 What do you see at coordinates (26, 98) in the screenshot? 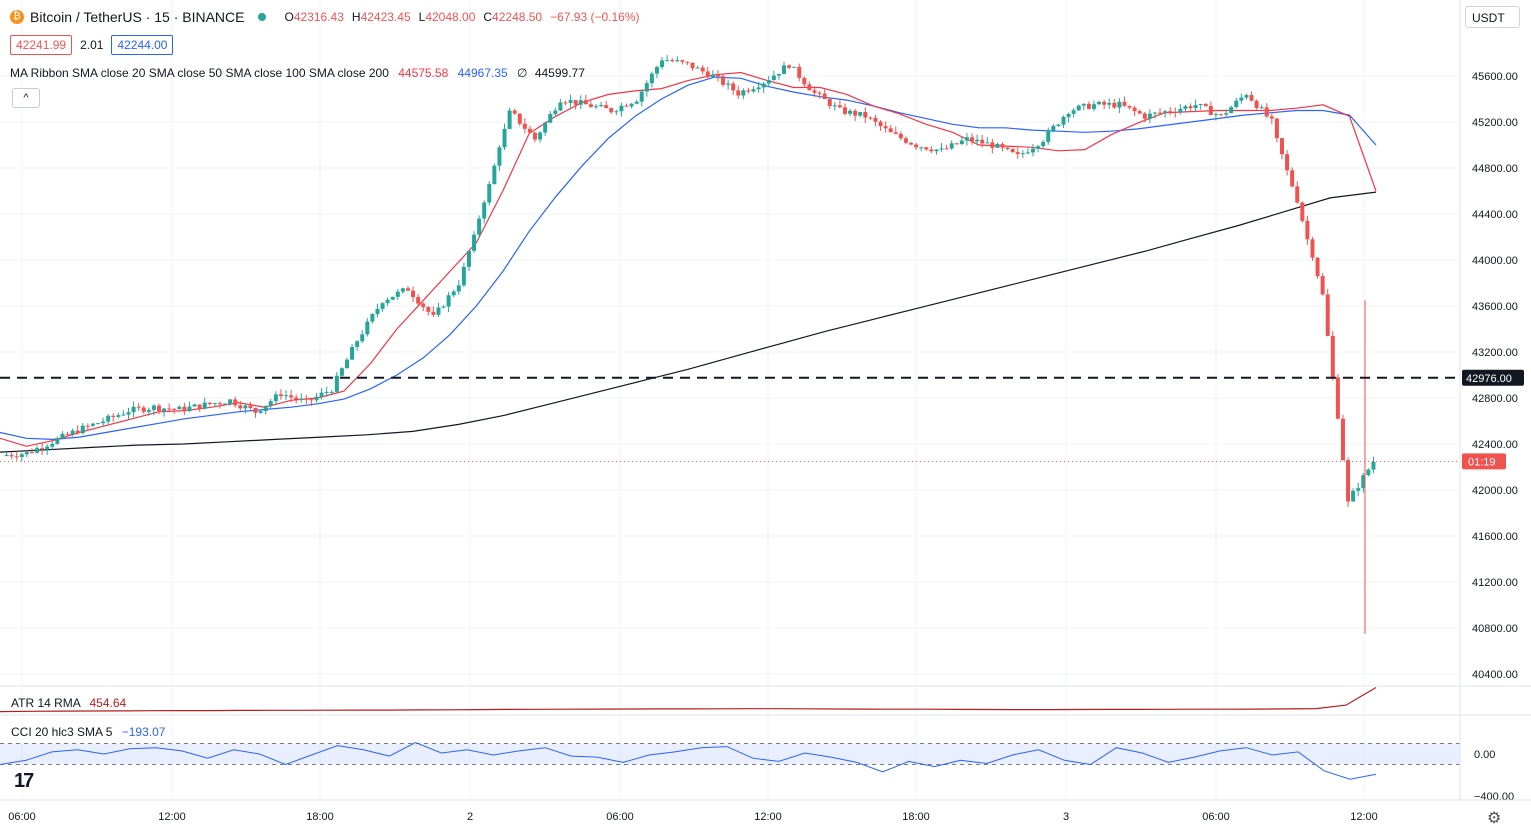
I see `collapse-legend-button: ^` at bounding box center [26, 98].